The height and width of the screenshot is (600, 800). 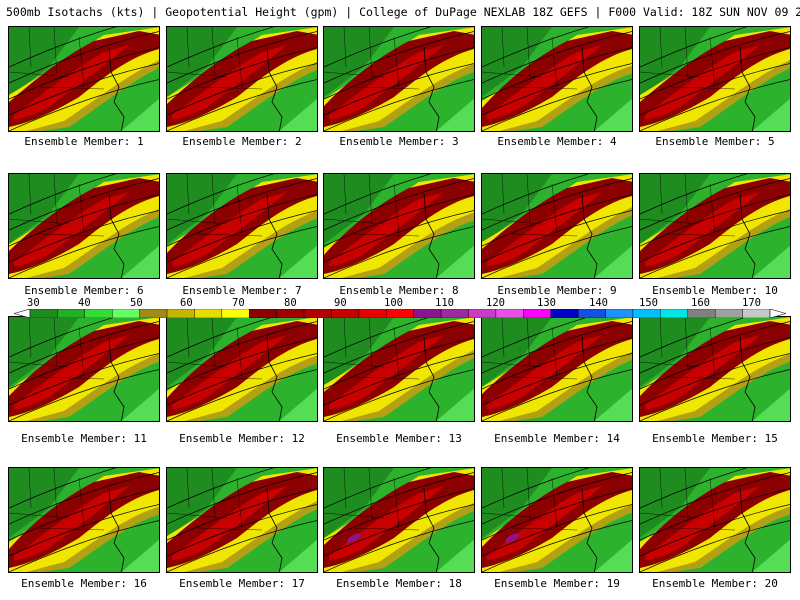 What do you see at coordinates (238, 303) in the screenshot?
I see `colorbar-tick-label: 70` at bounding box center [238, 303].